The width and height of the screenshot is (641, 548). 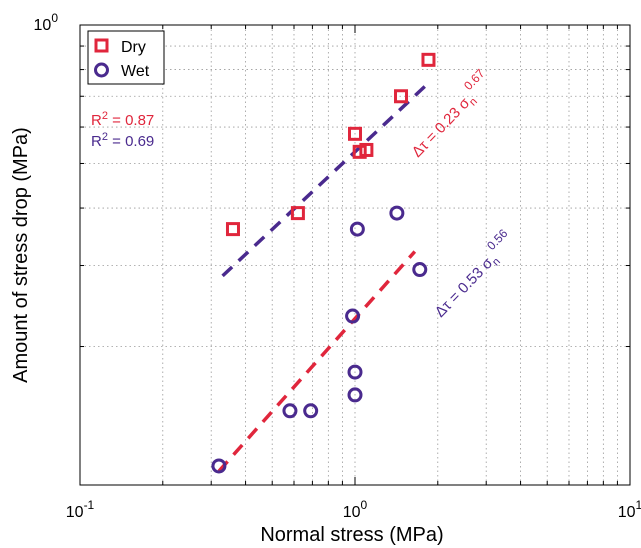 What do you see at coordinates (638, 505) in the screenshot?
I see `x-tick-label-exp: 1` at bounding box center [638, 505].